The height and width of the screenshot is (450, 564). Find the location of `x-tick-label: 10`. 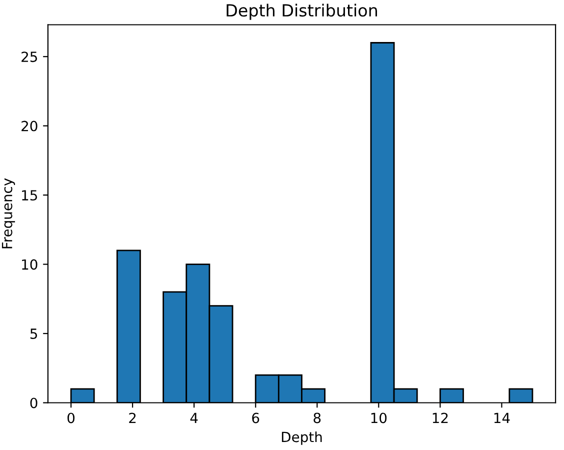

x-tick-label: 10 is located at coordinates (379, 418).